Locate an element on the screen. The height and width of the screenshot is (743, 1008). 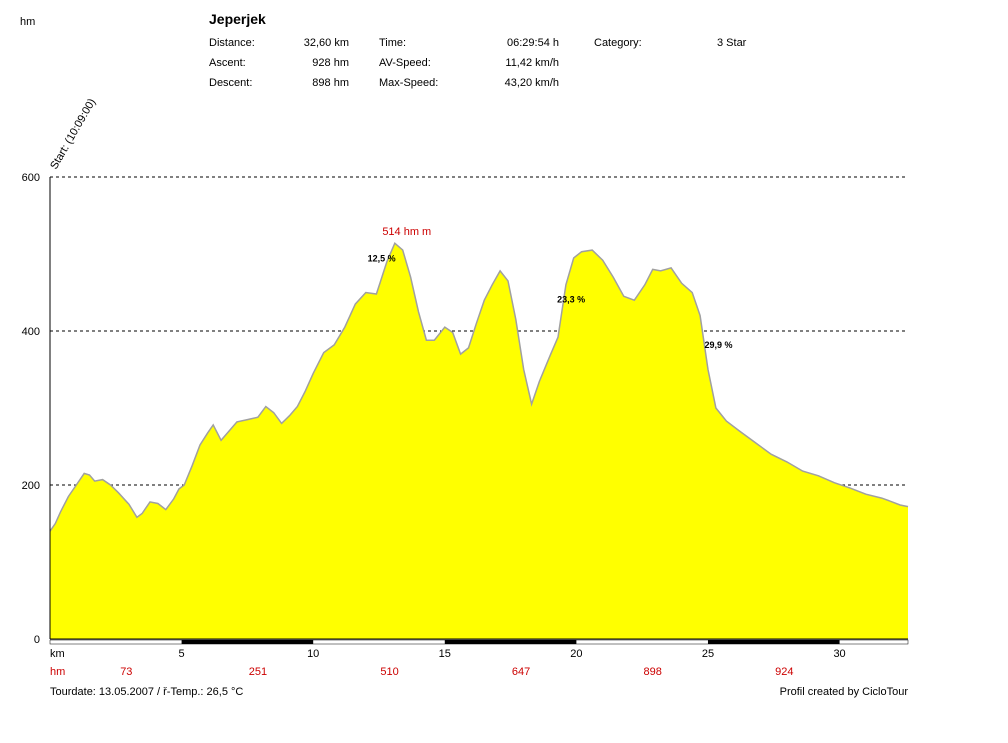
x-tick-label: 25 is located at coordinates (708, 654).